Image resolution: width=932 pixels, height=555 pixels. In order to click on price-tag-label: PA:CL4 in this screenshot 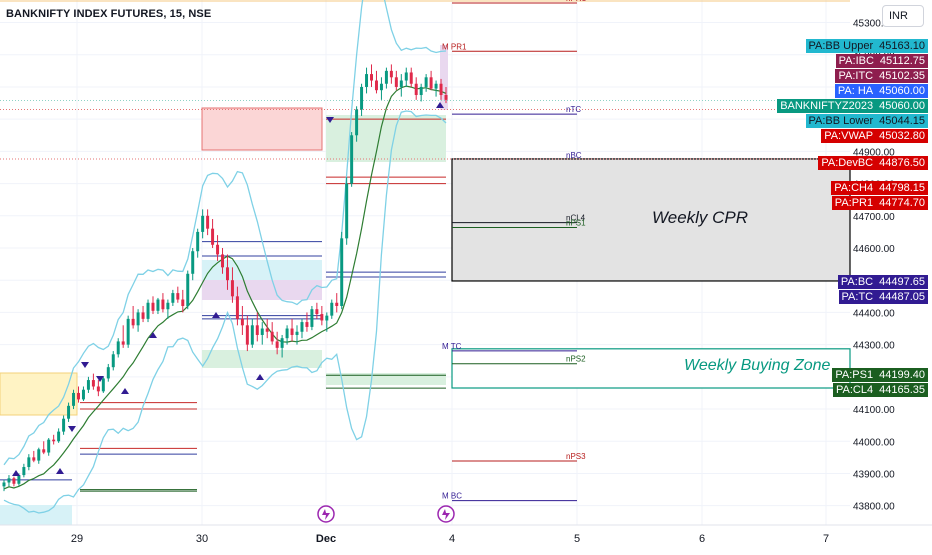, I will do `click(855, 390)`.